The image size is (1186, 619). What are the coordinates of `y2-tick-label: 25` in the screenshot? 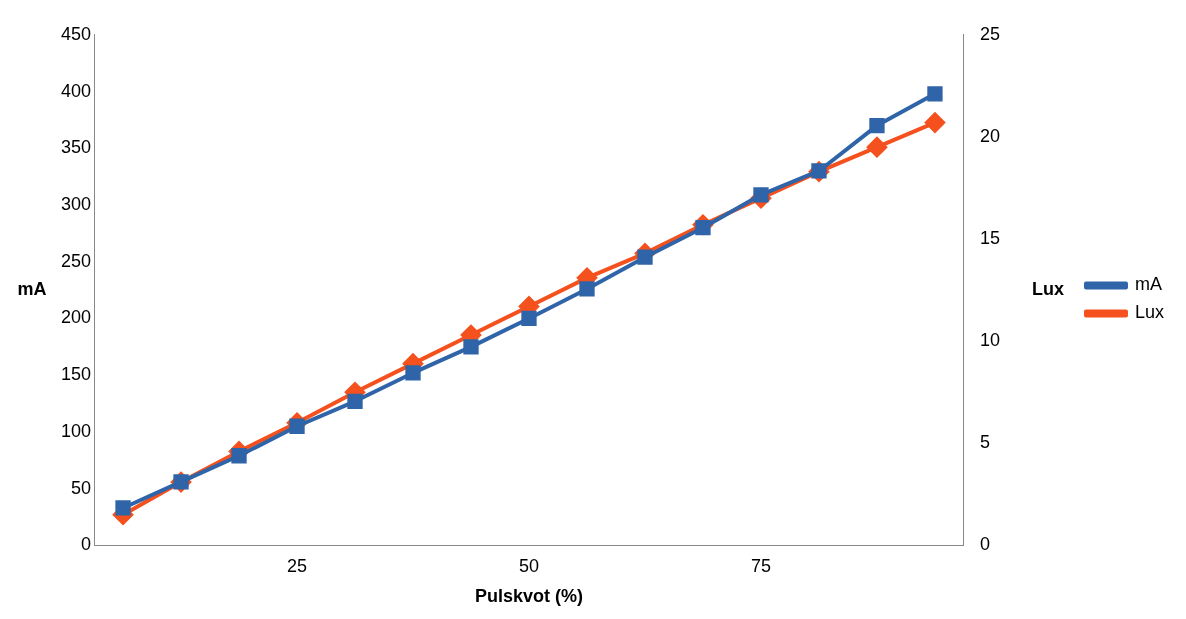 It's located at (989, 33).